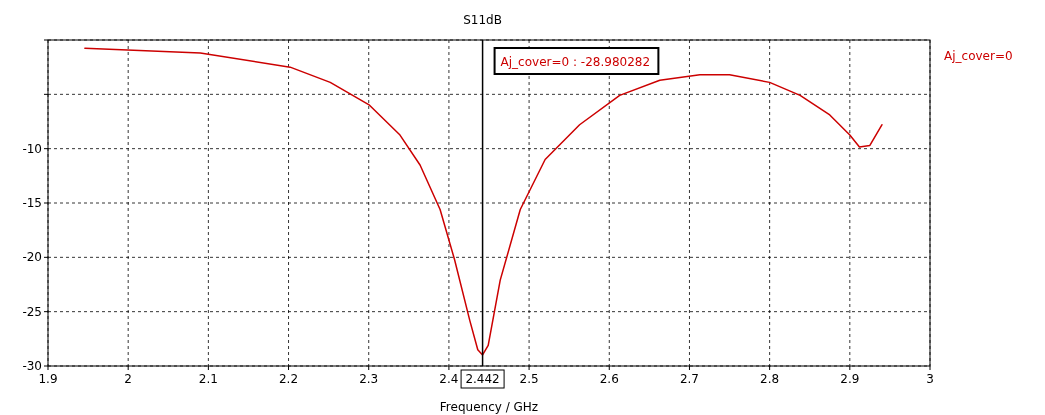 The height and width of the screenshot is (415, 1045). I want to click on x-tick-label: 2.7, so click(689, 379).